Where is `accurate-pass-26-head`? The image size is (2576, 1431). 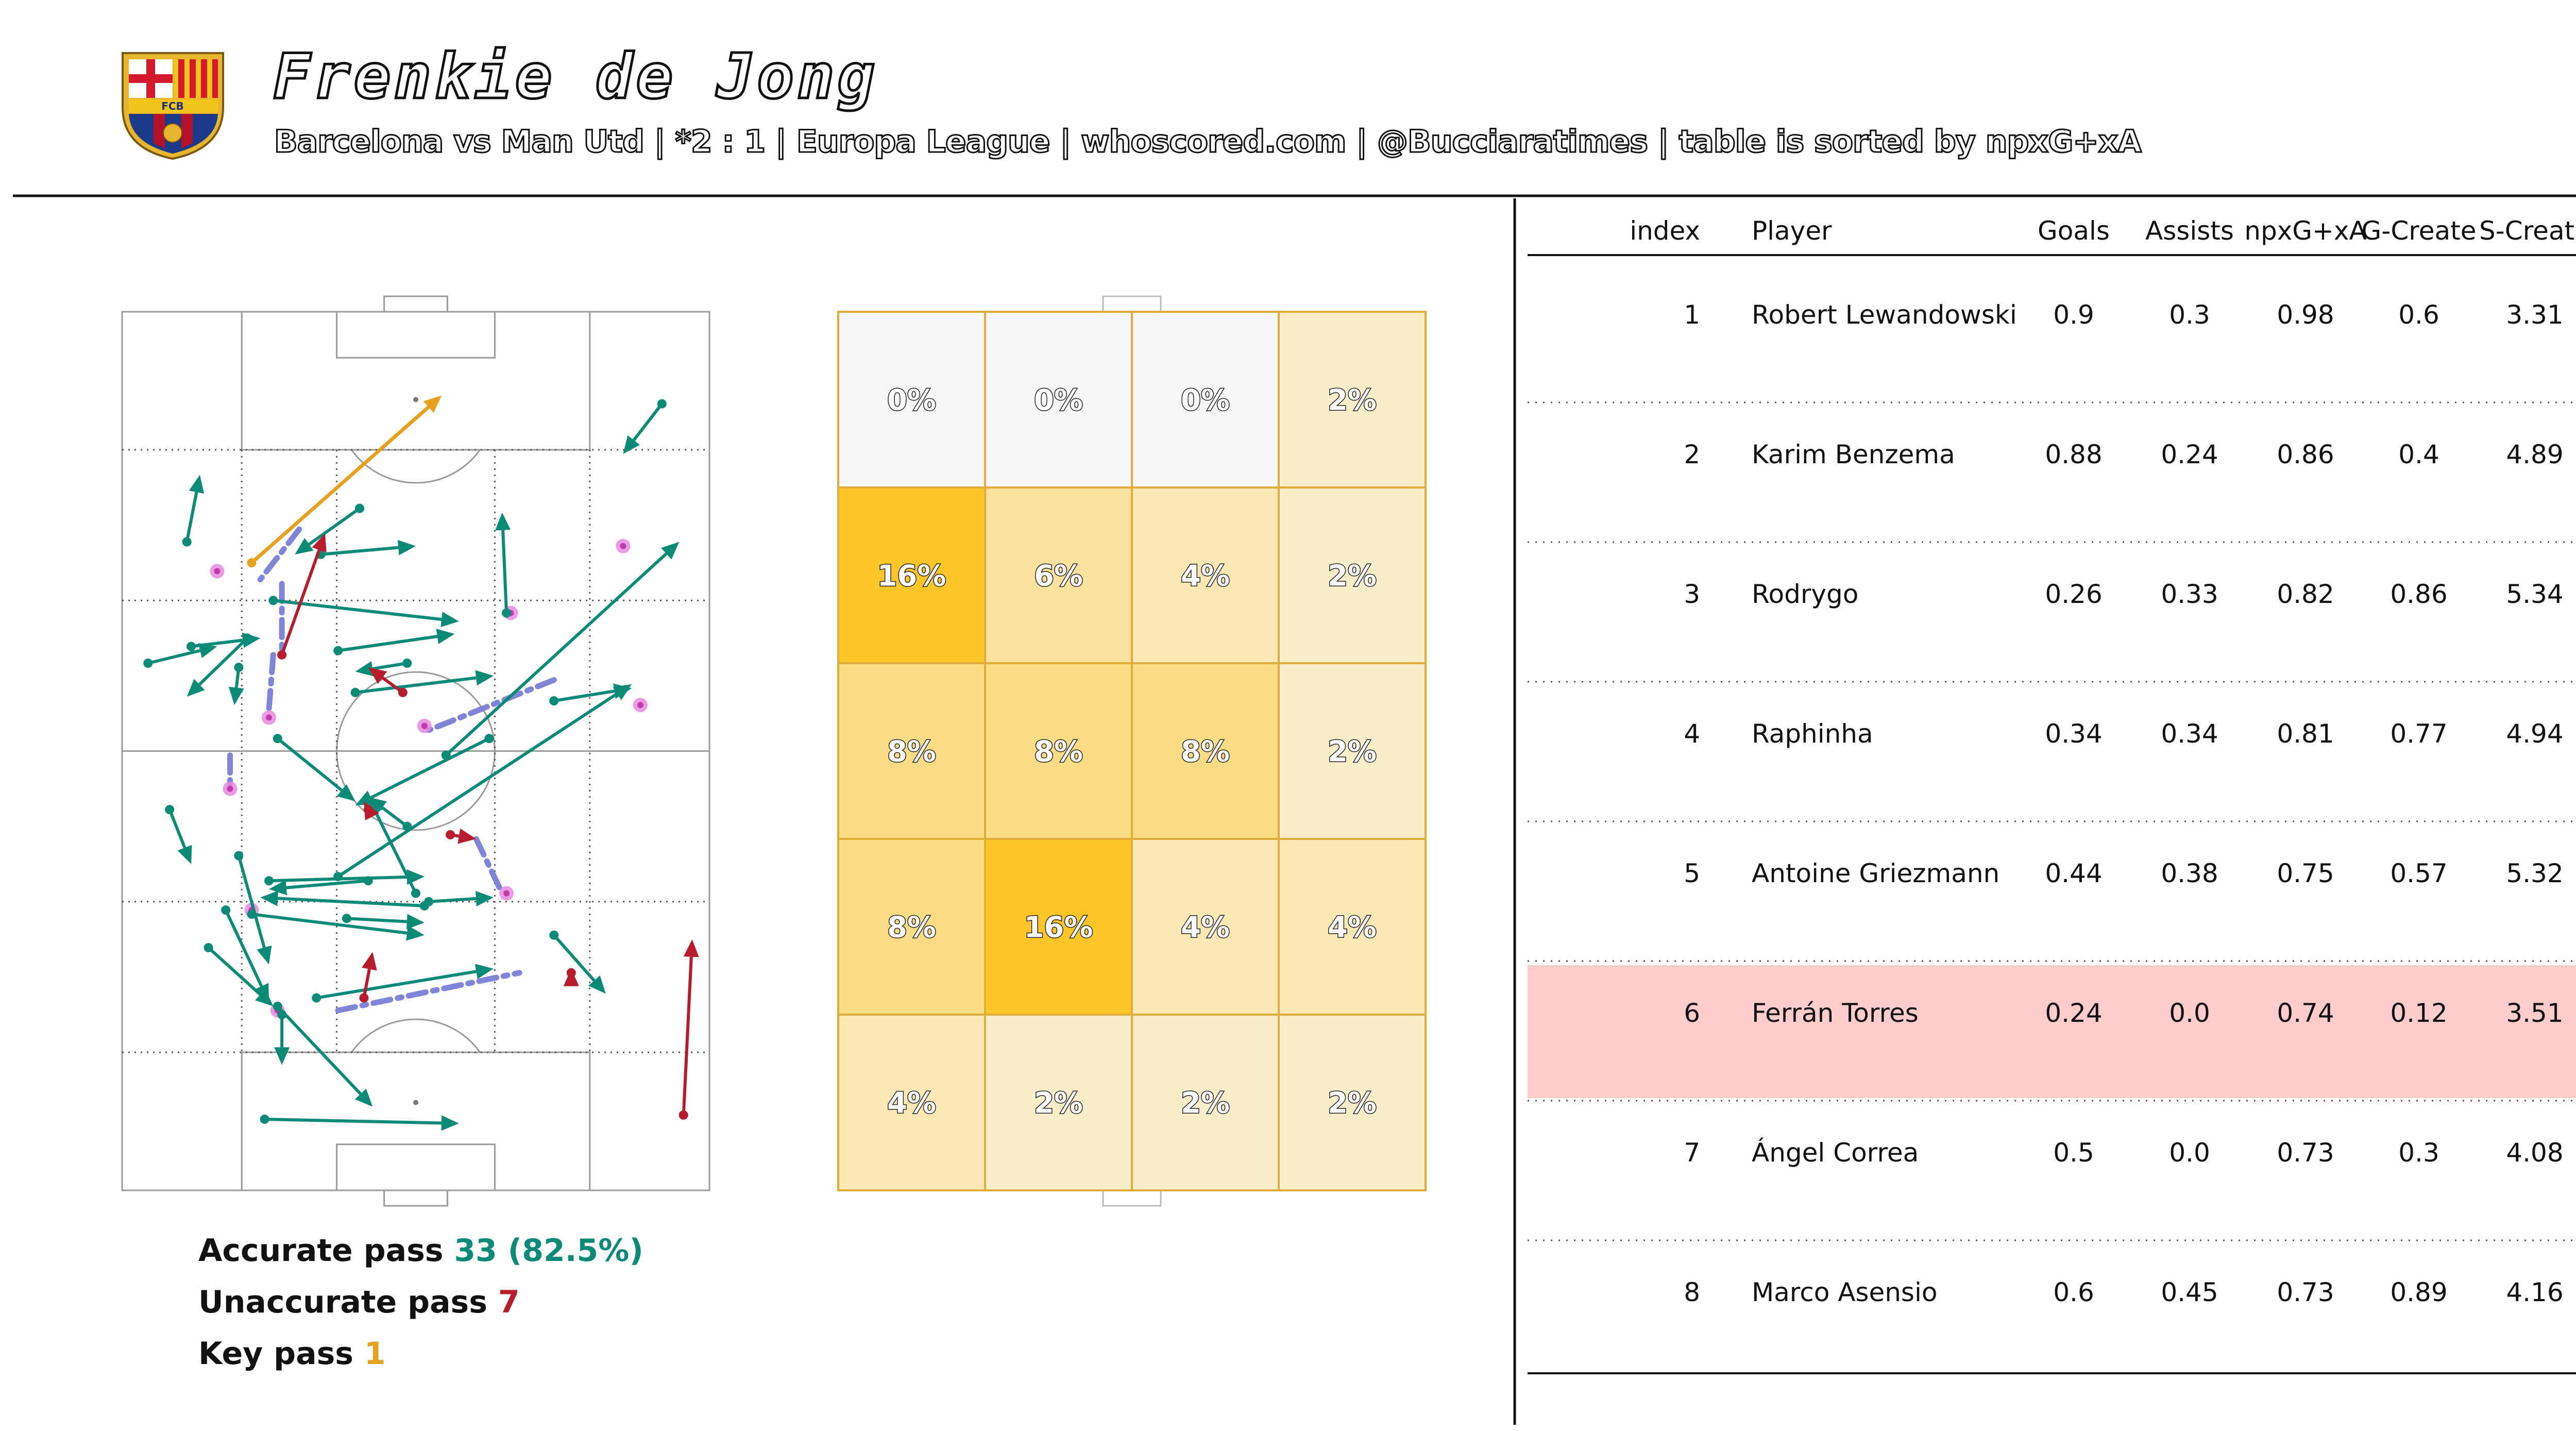
accurate-pass-26-head is located at coordinates (485, 898).